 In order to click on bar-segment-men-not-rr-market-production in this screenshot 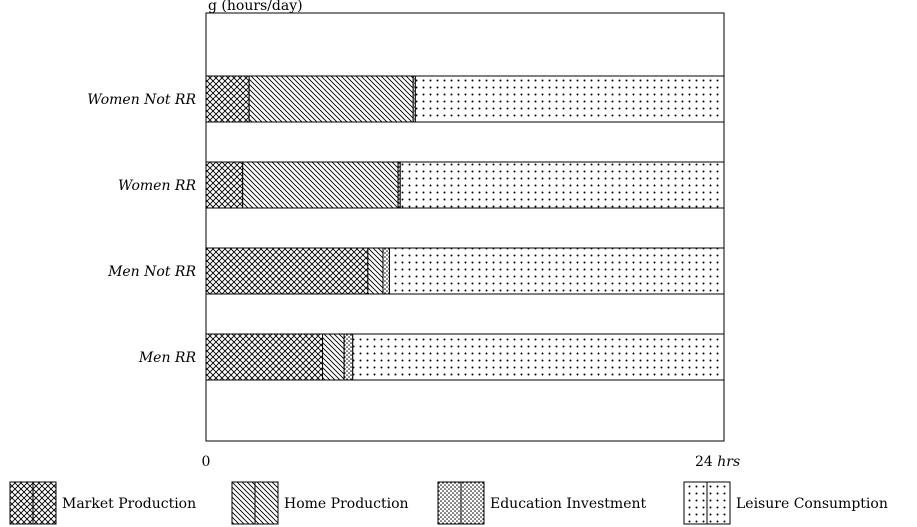, I will do `click(287, 271)`.